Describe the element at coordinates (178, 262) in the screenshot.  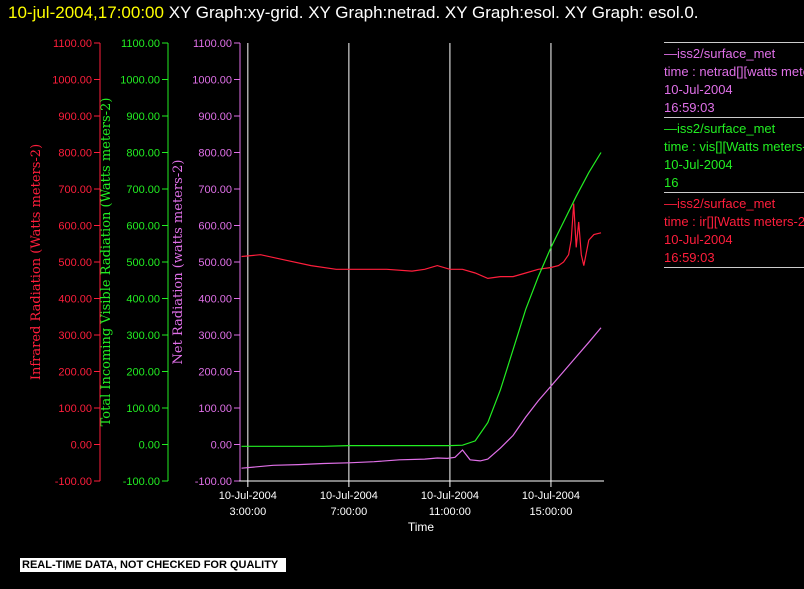
I see `y-axis-label-2: Net Radiation (watts meters-2)` at that location.